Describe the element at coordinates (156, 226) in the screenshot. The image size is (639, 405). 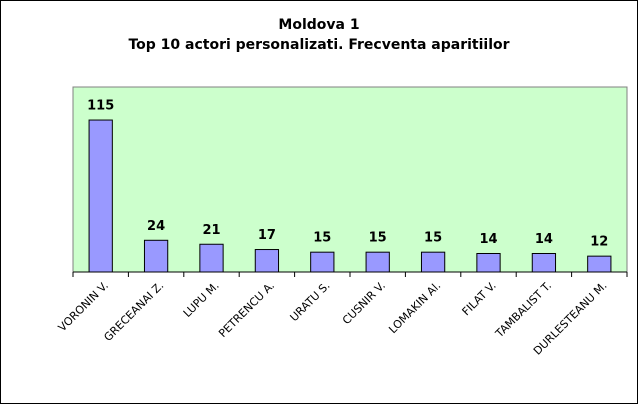
I see `data-label: 24` at that location.